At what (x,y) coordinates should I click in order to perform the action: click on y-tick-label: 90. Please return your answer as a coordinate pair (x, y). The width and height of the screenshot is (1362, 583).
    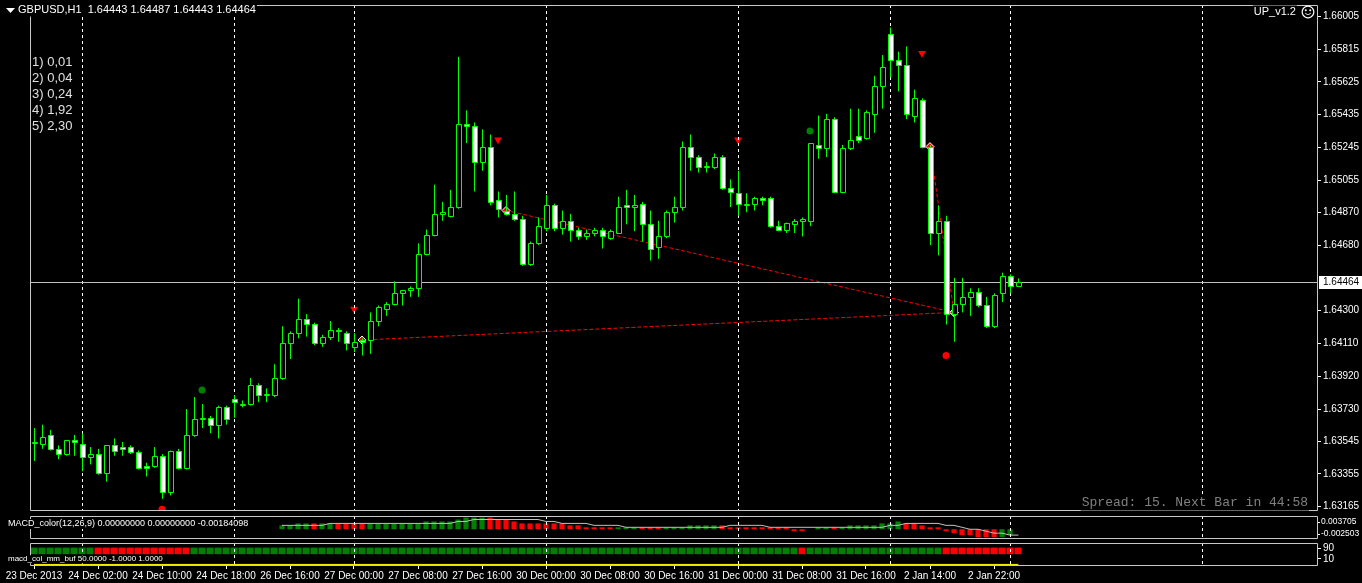
    Looking at the image, I should click on (1329, 548).